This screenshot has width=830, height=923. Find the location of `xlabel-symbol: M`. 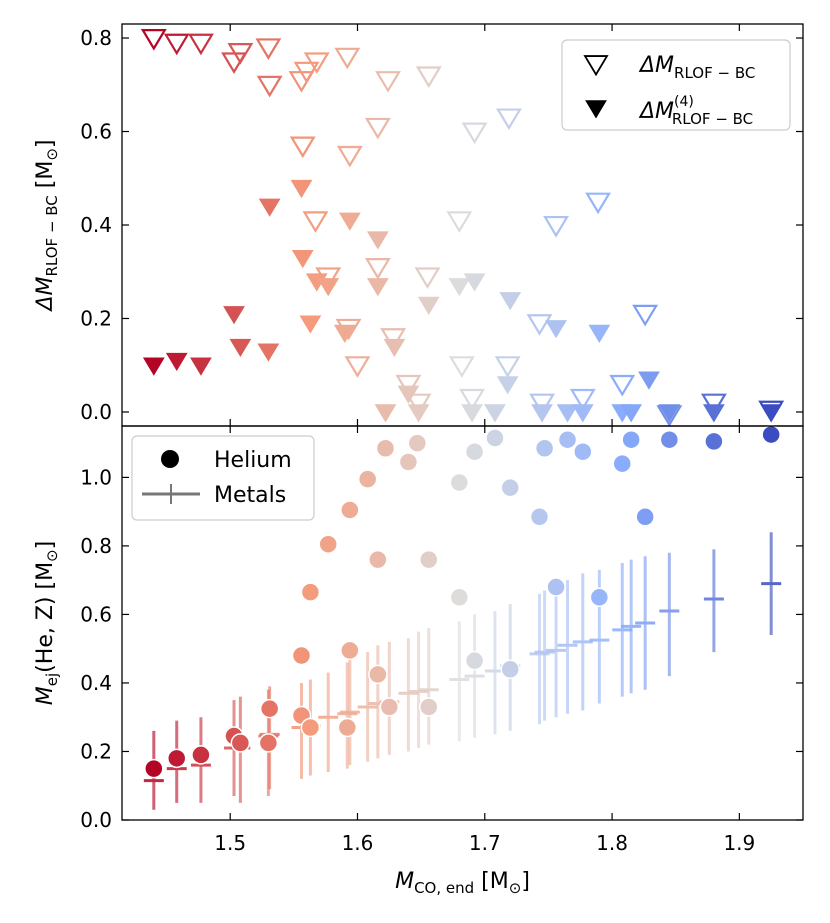

xlabel-symbol: M is located at coordinates (404, 881).